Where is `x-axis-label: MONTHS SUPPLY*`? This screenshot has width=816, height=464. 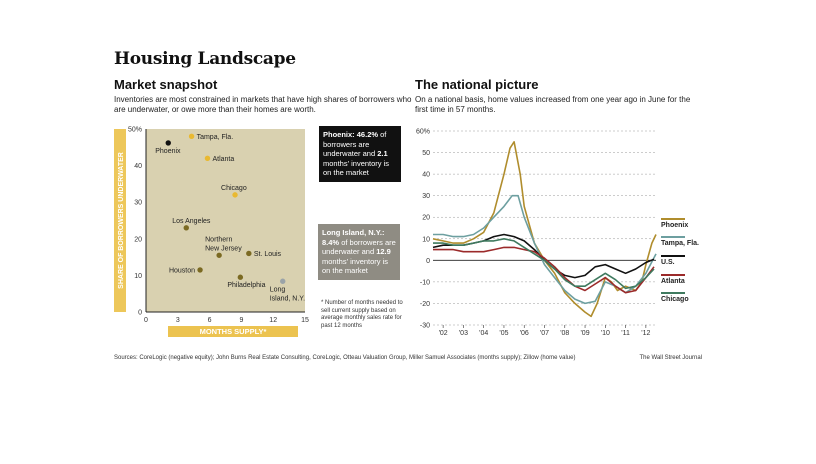 x-axis-label: MONTHS SUPPLY* is located at coordinates (233, 331).